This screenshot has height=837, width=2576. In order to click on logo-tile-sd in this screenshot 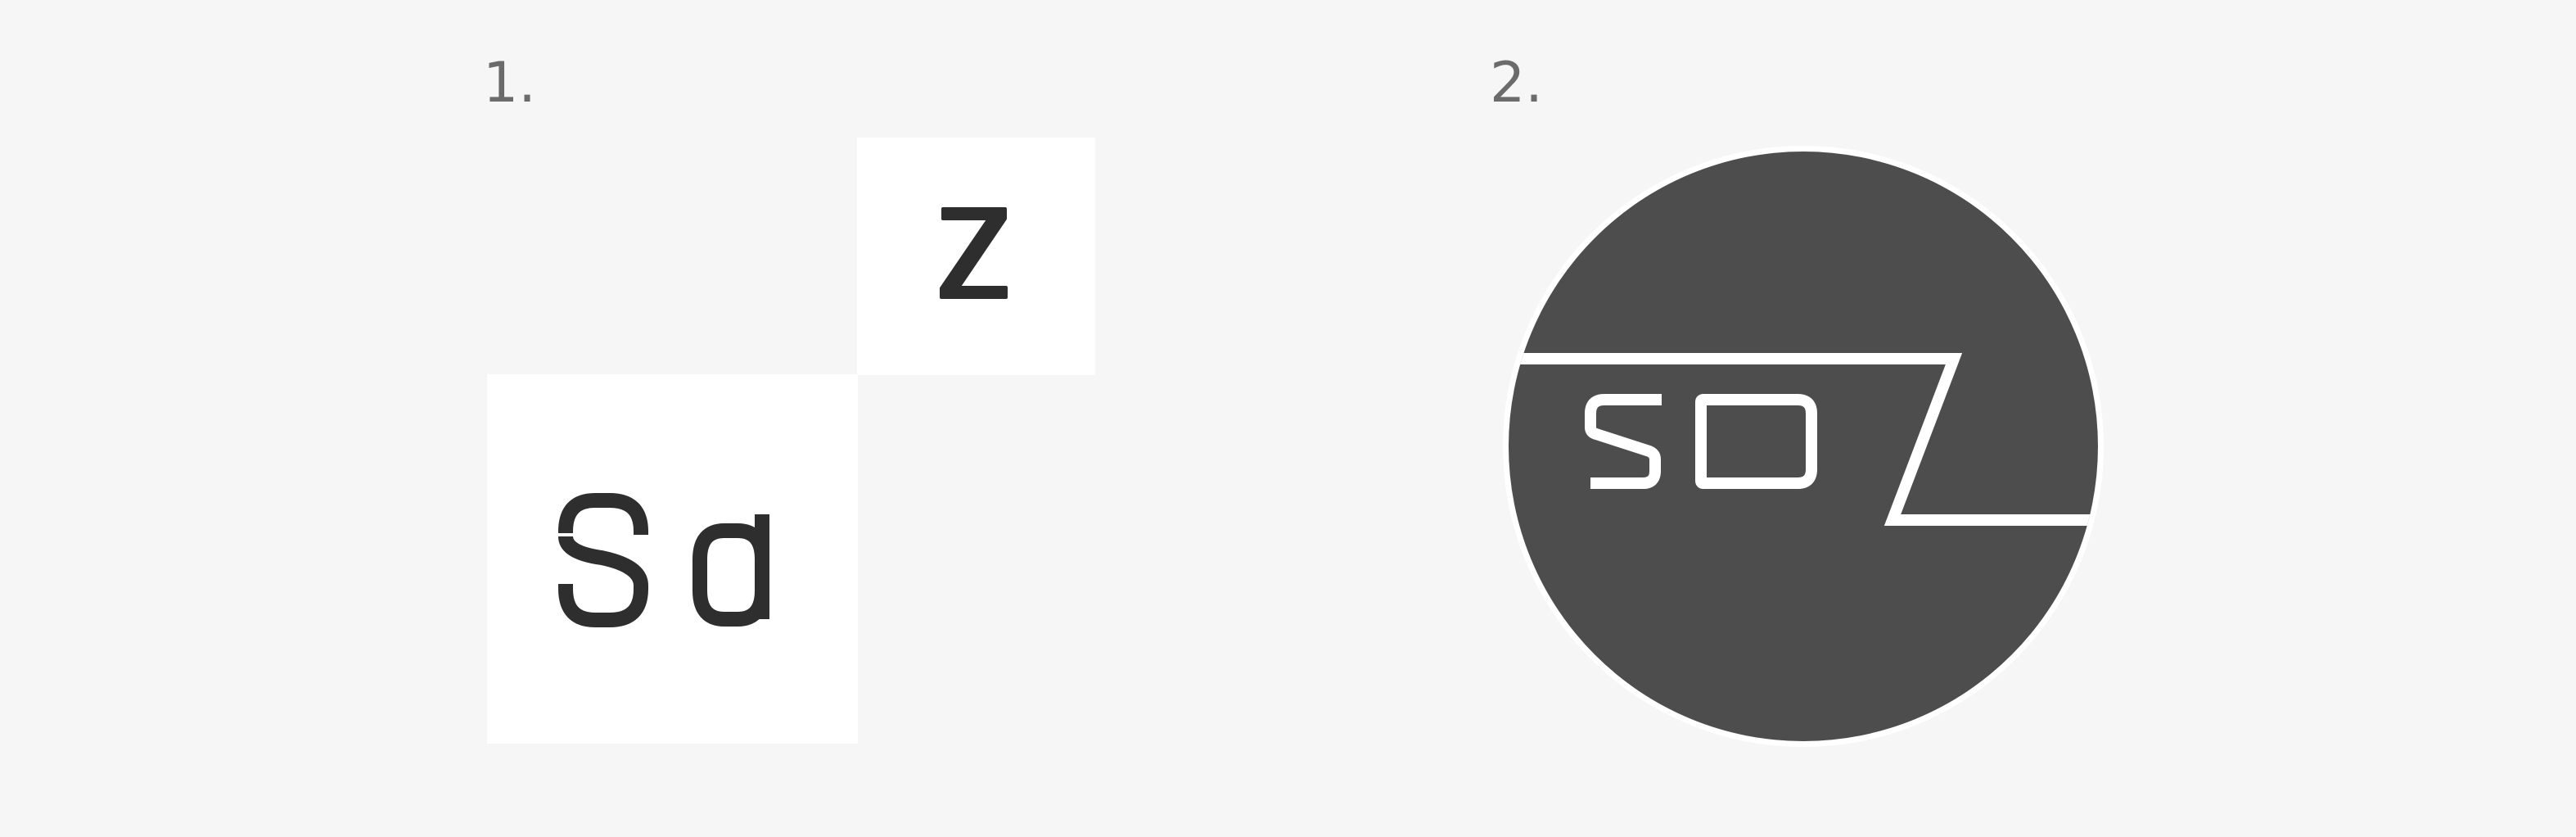, I will do `click(672, 559)`.